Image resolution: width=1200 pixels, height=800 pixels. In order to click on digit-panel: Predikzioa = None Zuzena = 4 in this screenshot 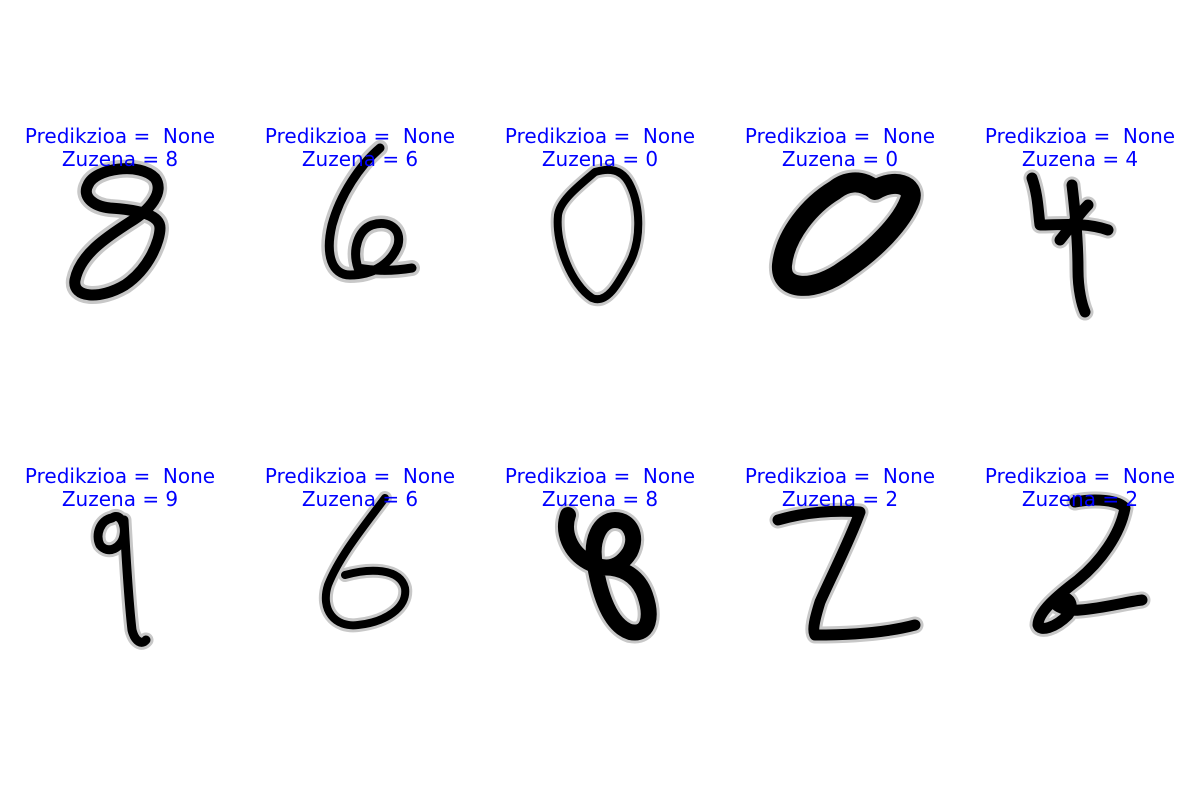, I will do `click(1080, 200)`.